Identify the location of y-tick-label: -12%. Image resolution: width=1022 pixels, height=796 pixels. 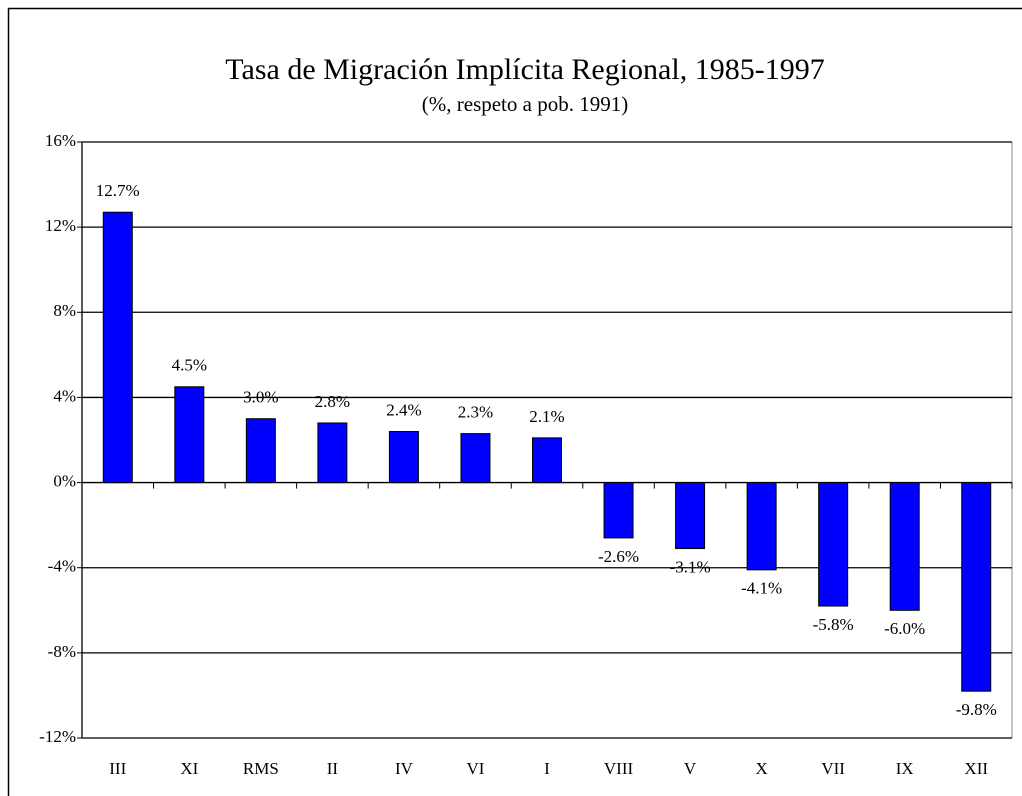
(57, 736).